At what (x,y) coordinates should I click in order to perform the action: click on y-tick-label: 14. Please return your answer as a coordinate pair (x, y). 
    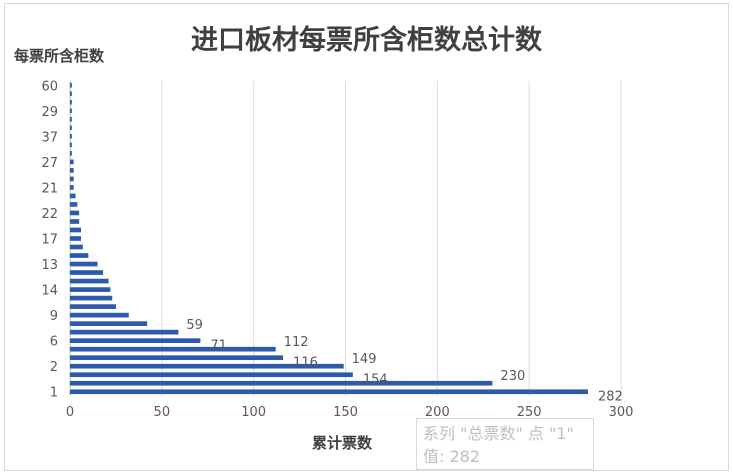
    Looking at the image, I should click on (49, 291).